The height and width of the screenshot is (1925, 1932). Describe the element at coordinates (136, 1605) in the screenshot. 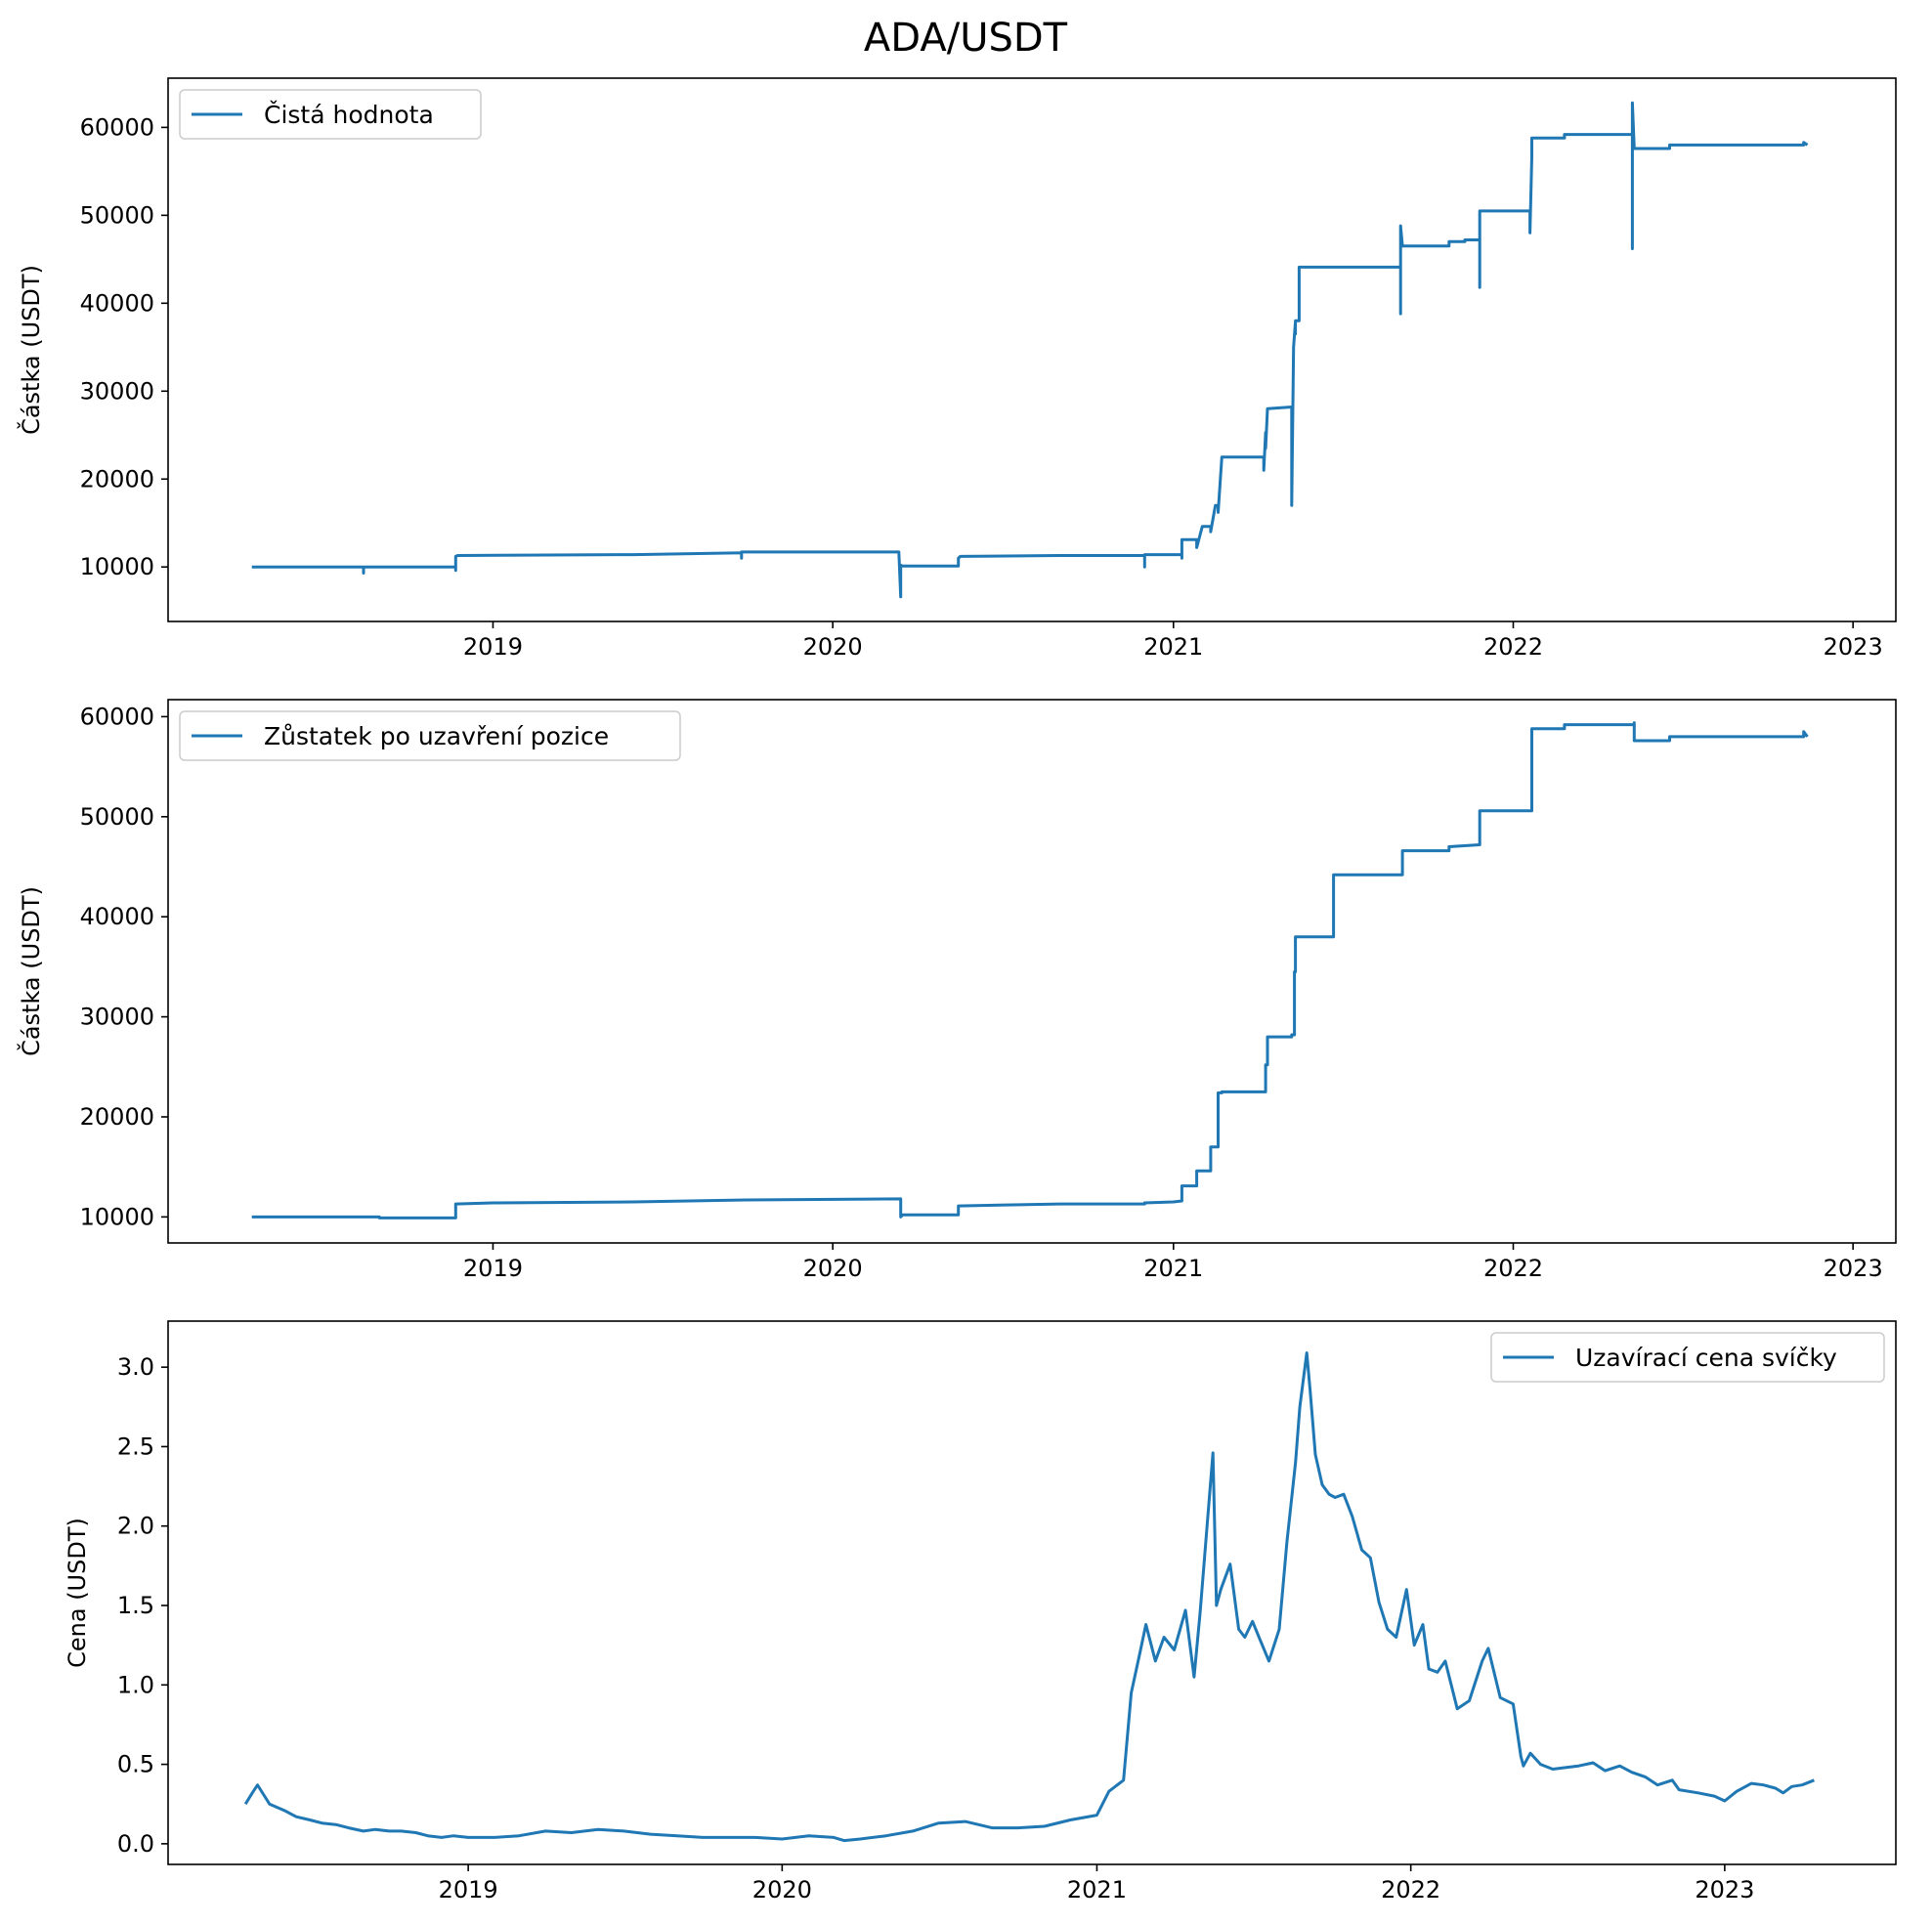

I see `y-tick-label: 1.5` at that location.